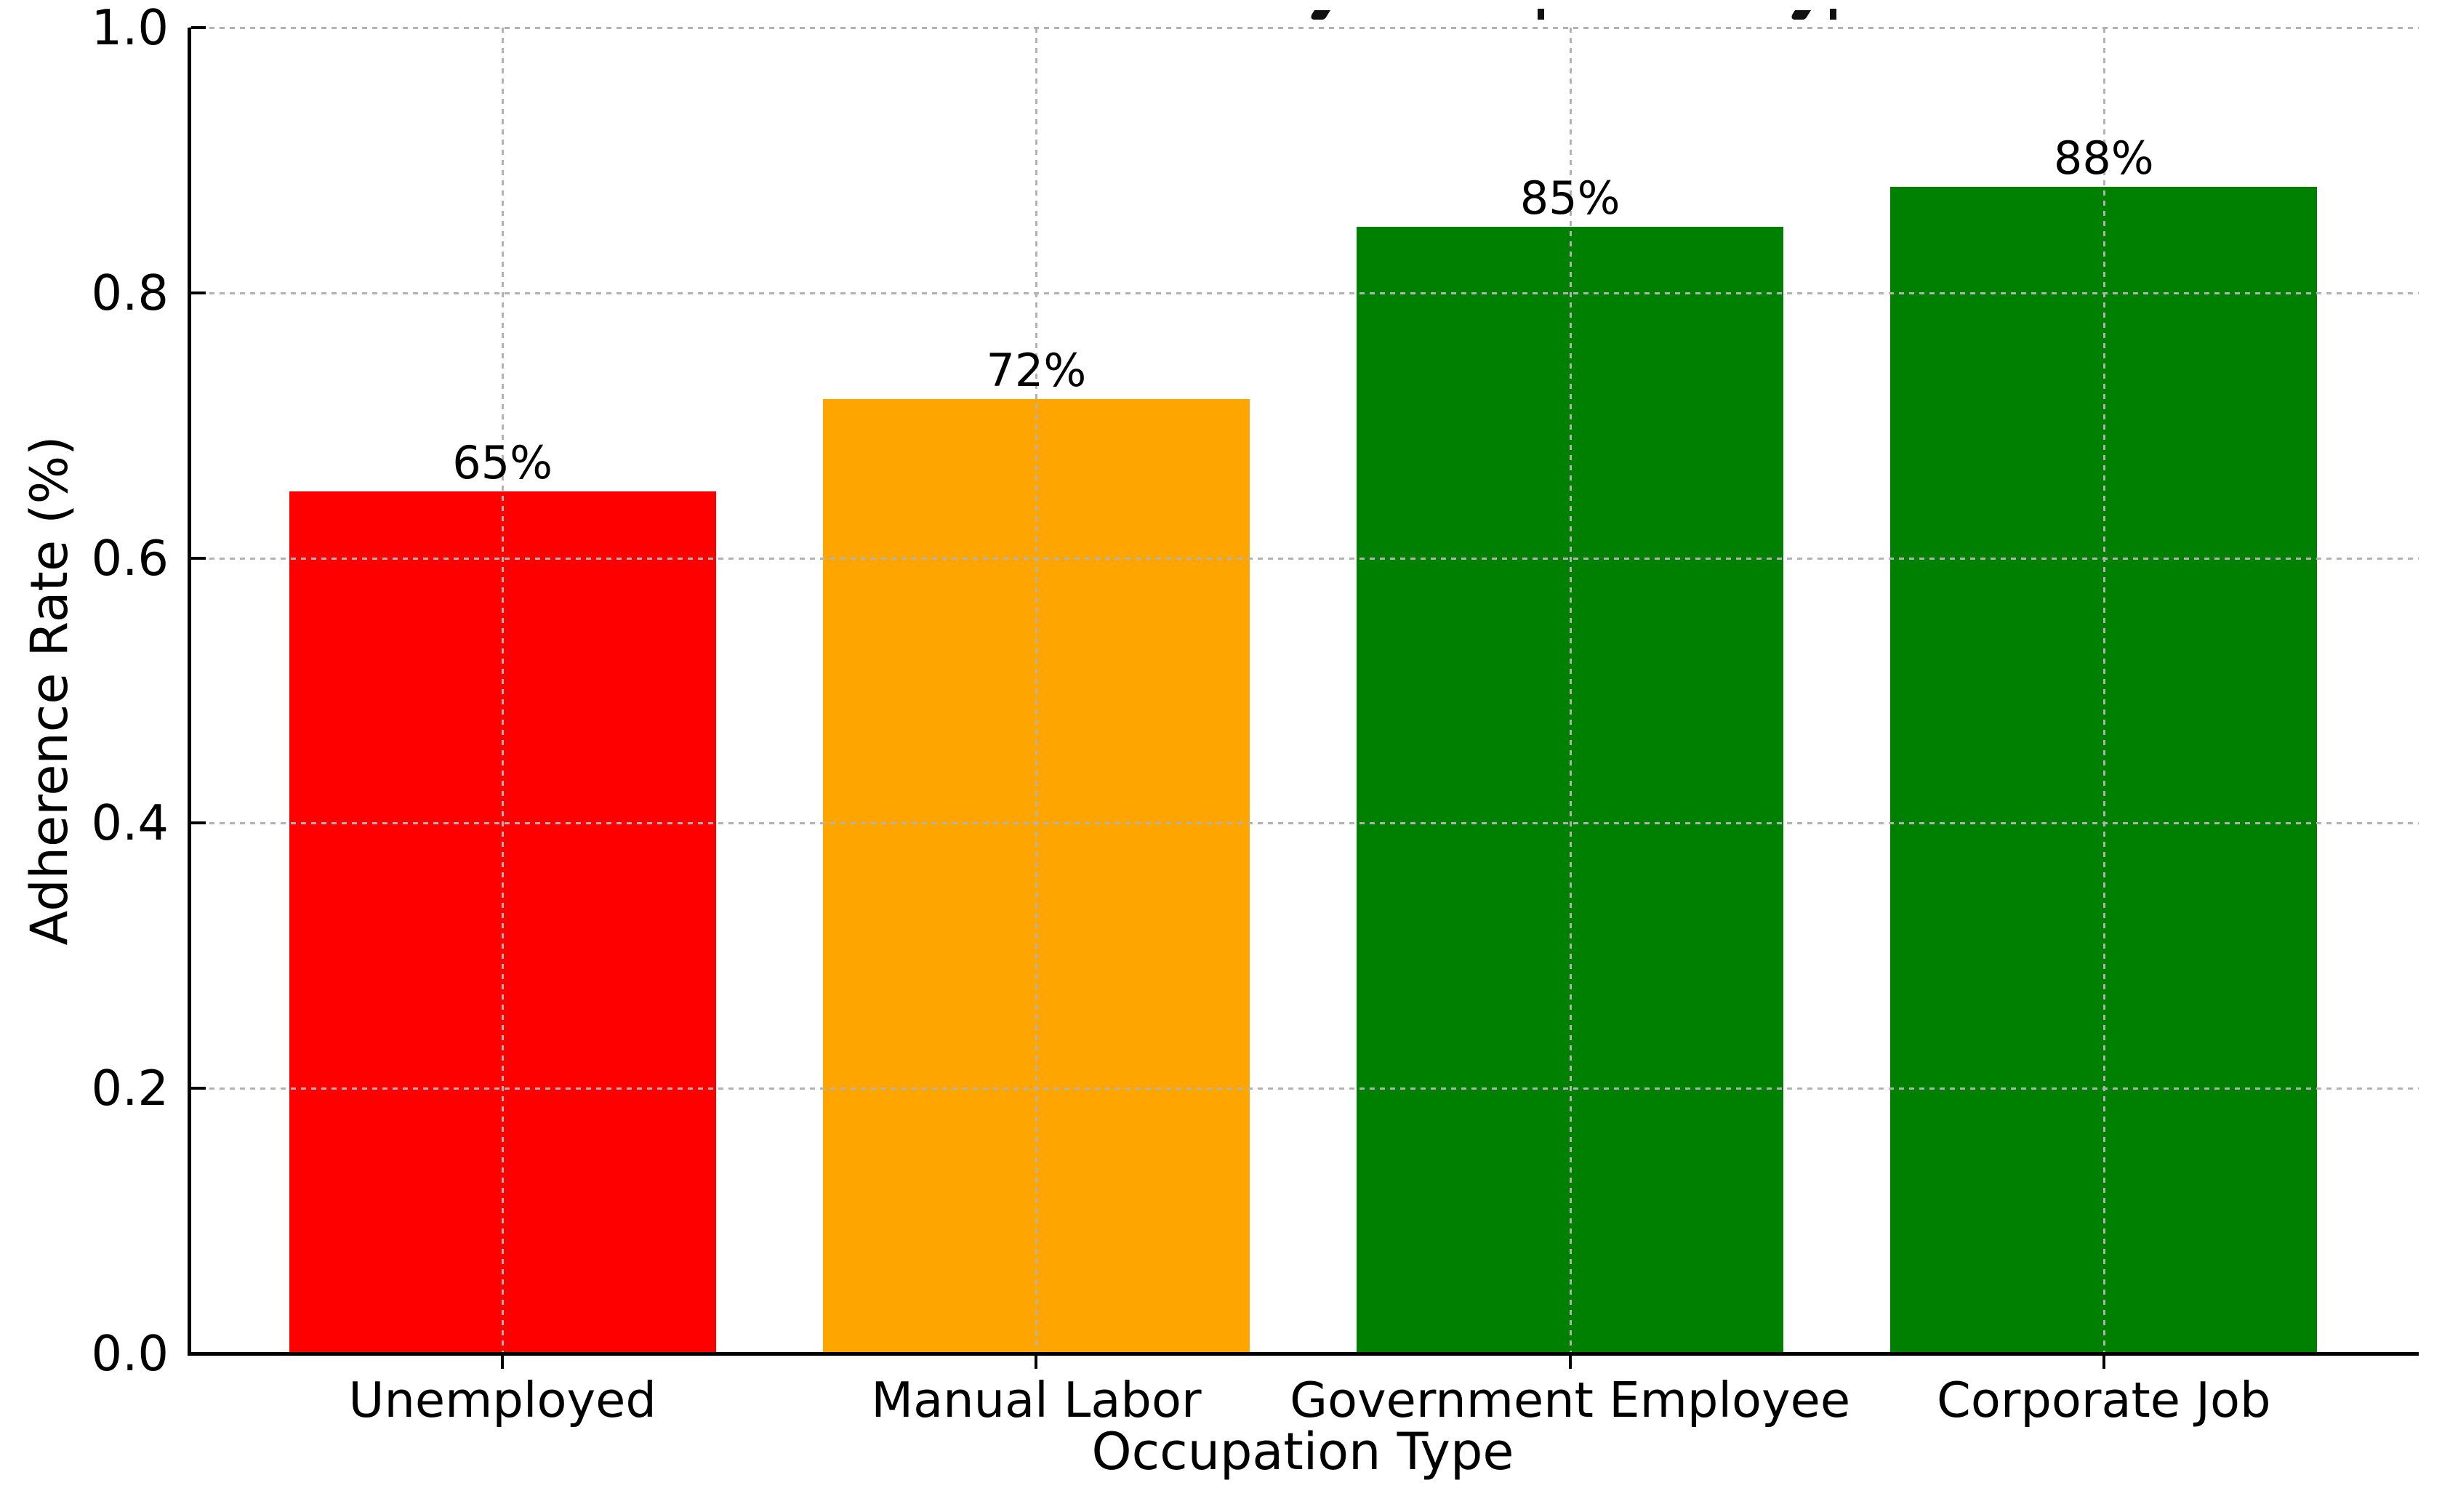  Describe the element at coordinates (1036, 1400) in the screenshot. I see `x-tick-label: Manual Labor` at that location.